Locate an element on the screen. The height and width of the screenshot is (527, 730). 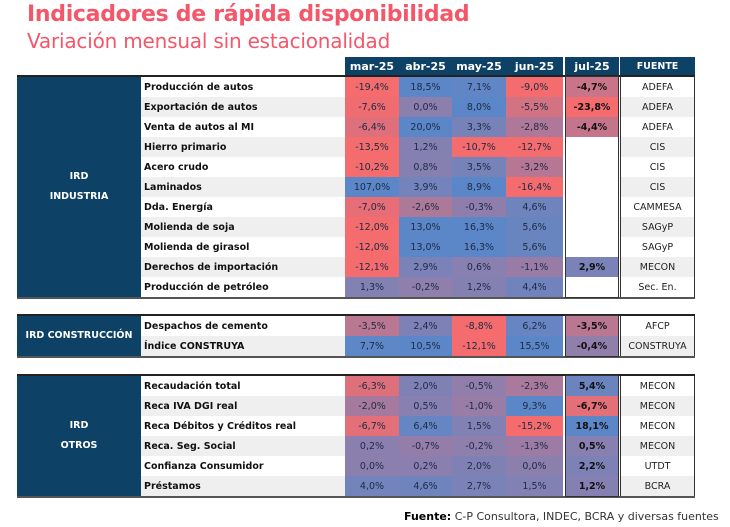
cell-value: 6,2% is located at coordinates (534, 326).